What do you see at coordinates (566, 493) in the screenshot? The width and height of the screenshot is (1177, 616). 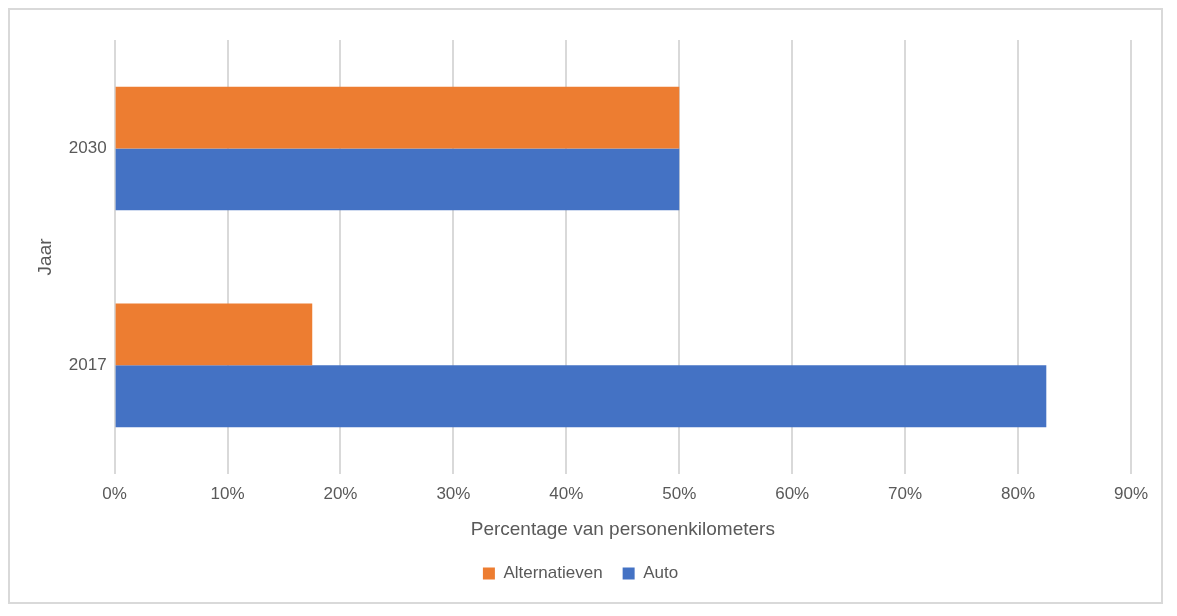 I see `x-tick-label: 40%` at bounding box center [566, 493].